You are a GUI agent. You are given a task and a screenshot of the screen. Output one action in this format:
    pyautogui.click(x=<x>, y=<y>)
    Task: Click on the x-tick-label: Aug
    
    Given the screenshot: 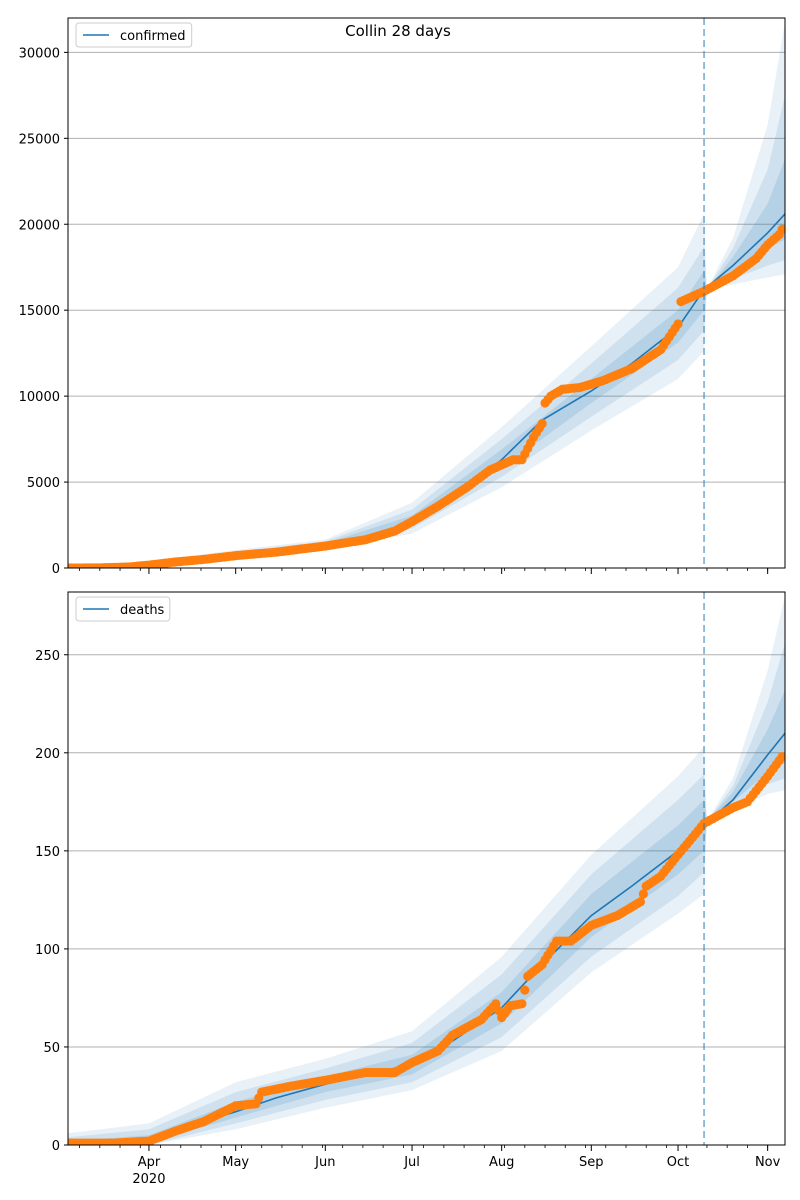 What is the action you would take?
    pyautogui.click(x=501, y=1162)
    